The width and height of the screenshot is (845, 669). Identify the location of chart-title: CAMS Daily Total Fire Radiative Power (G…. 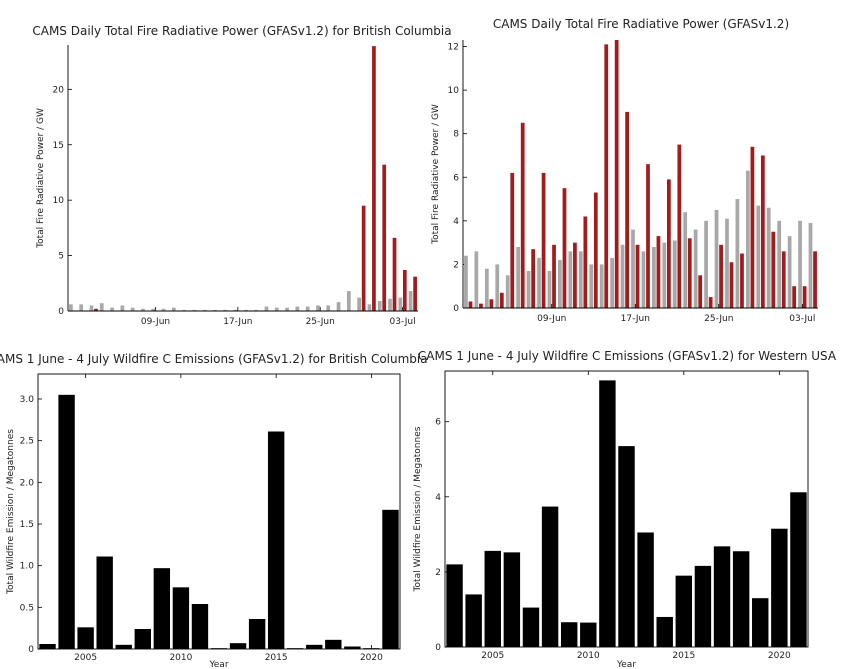
(641, 24).